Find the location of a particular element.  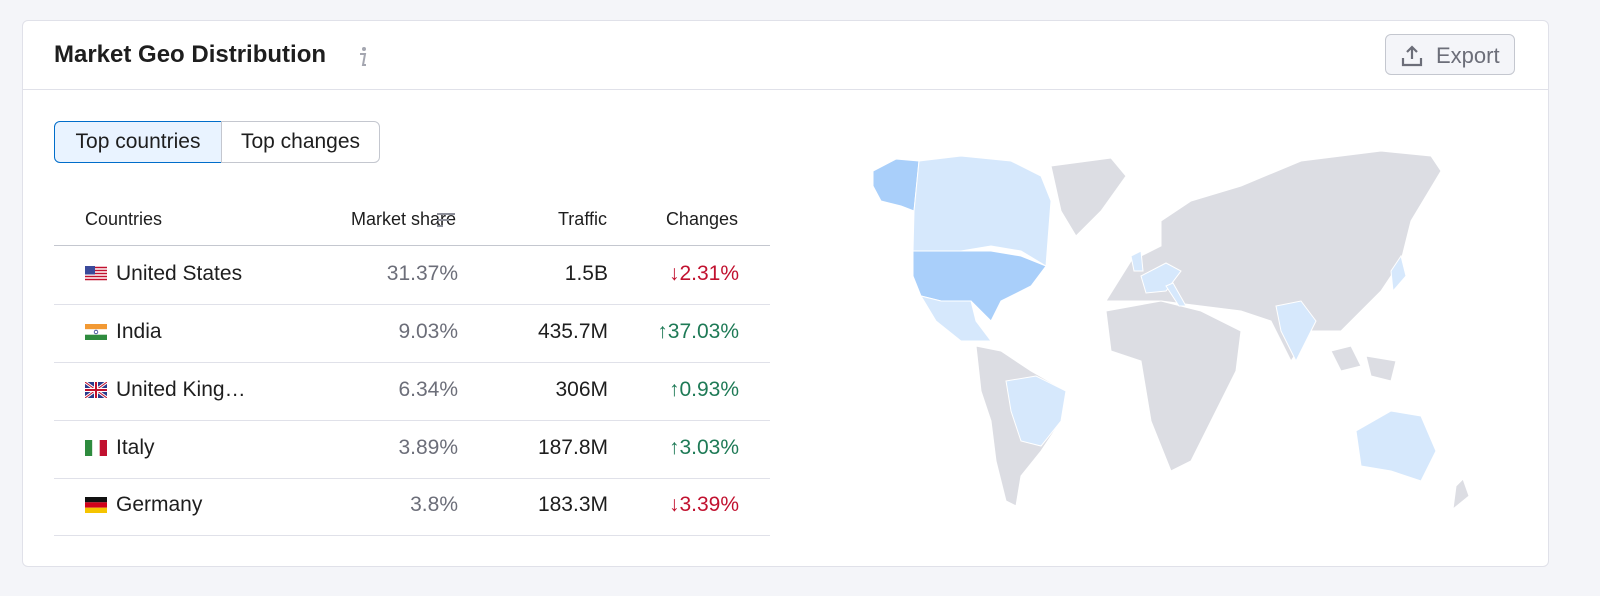

table-row: India 9.03% 435.7M ↑37.03% is located at coordinates (412, 333).